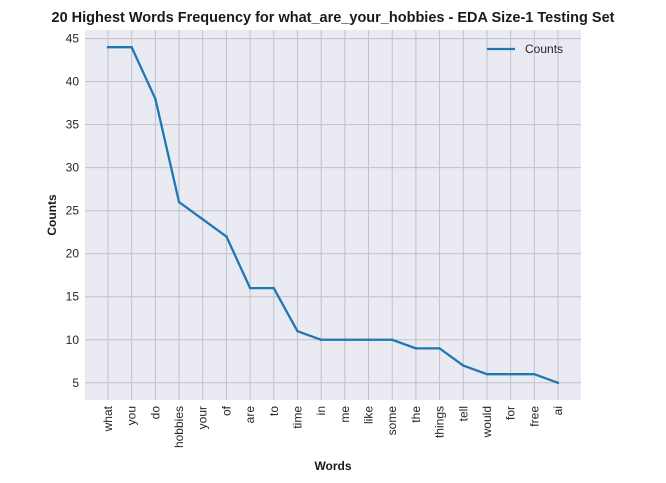 The image size is (666, 483). What do you see at coordinates (274, 411) in the screenshot?
I see `x-tick-label: to` at bounding box center [274, 411].